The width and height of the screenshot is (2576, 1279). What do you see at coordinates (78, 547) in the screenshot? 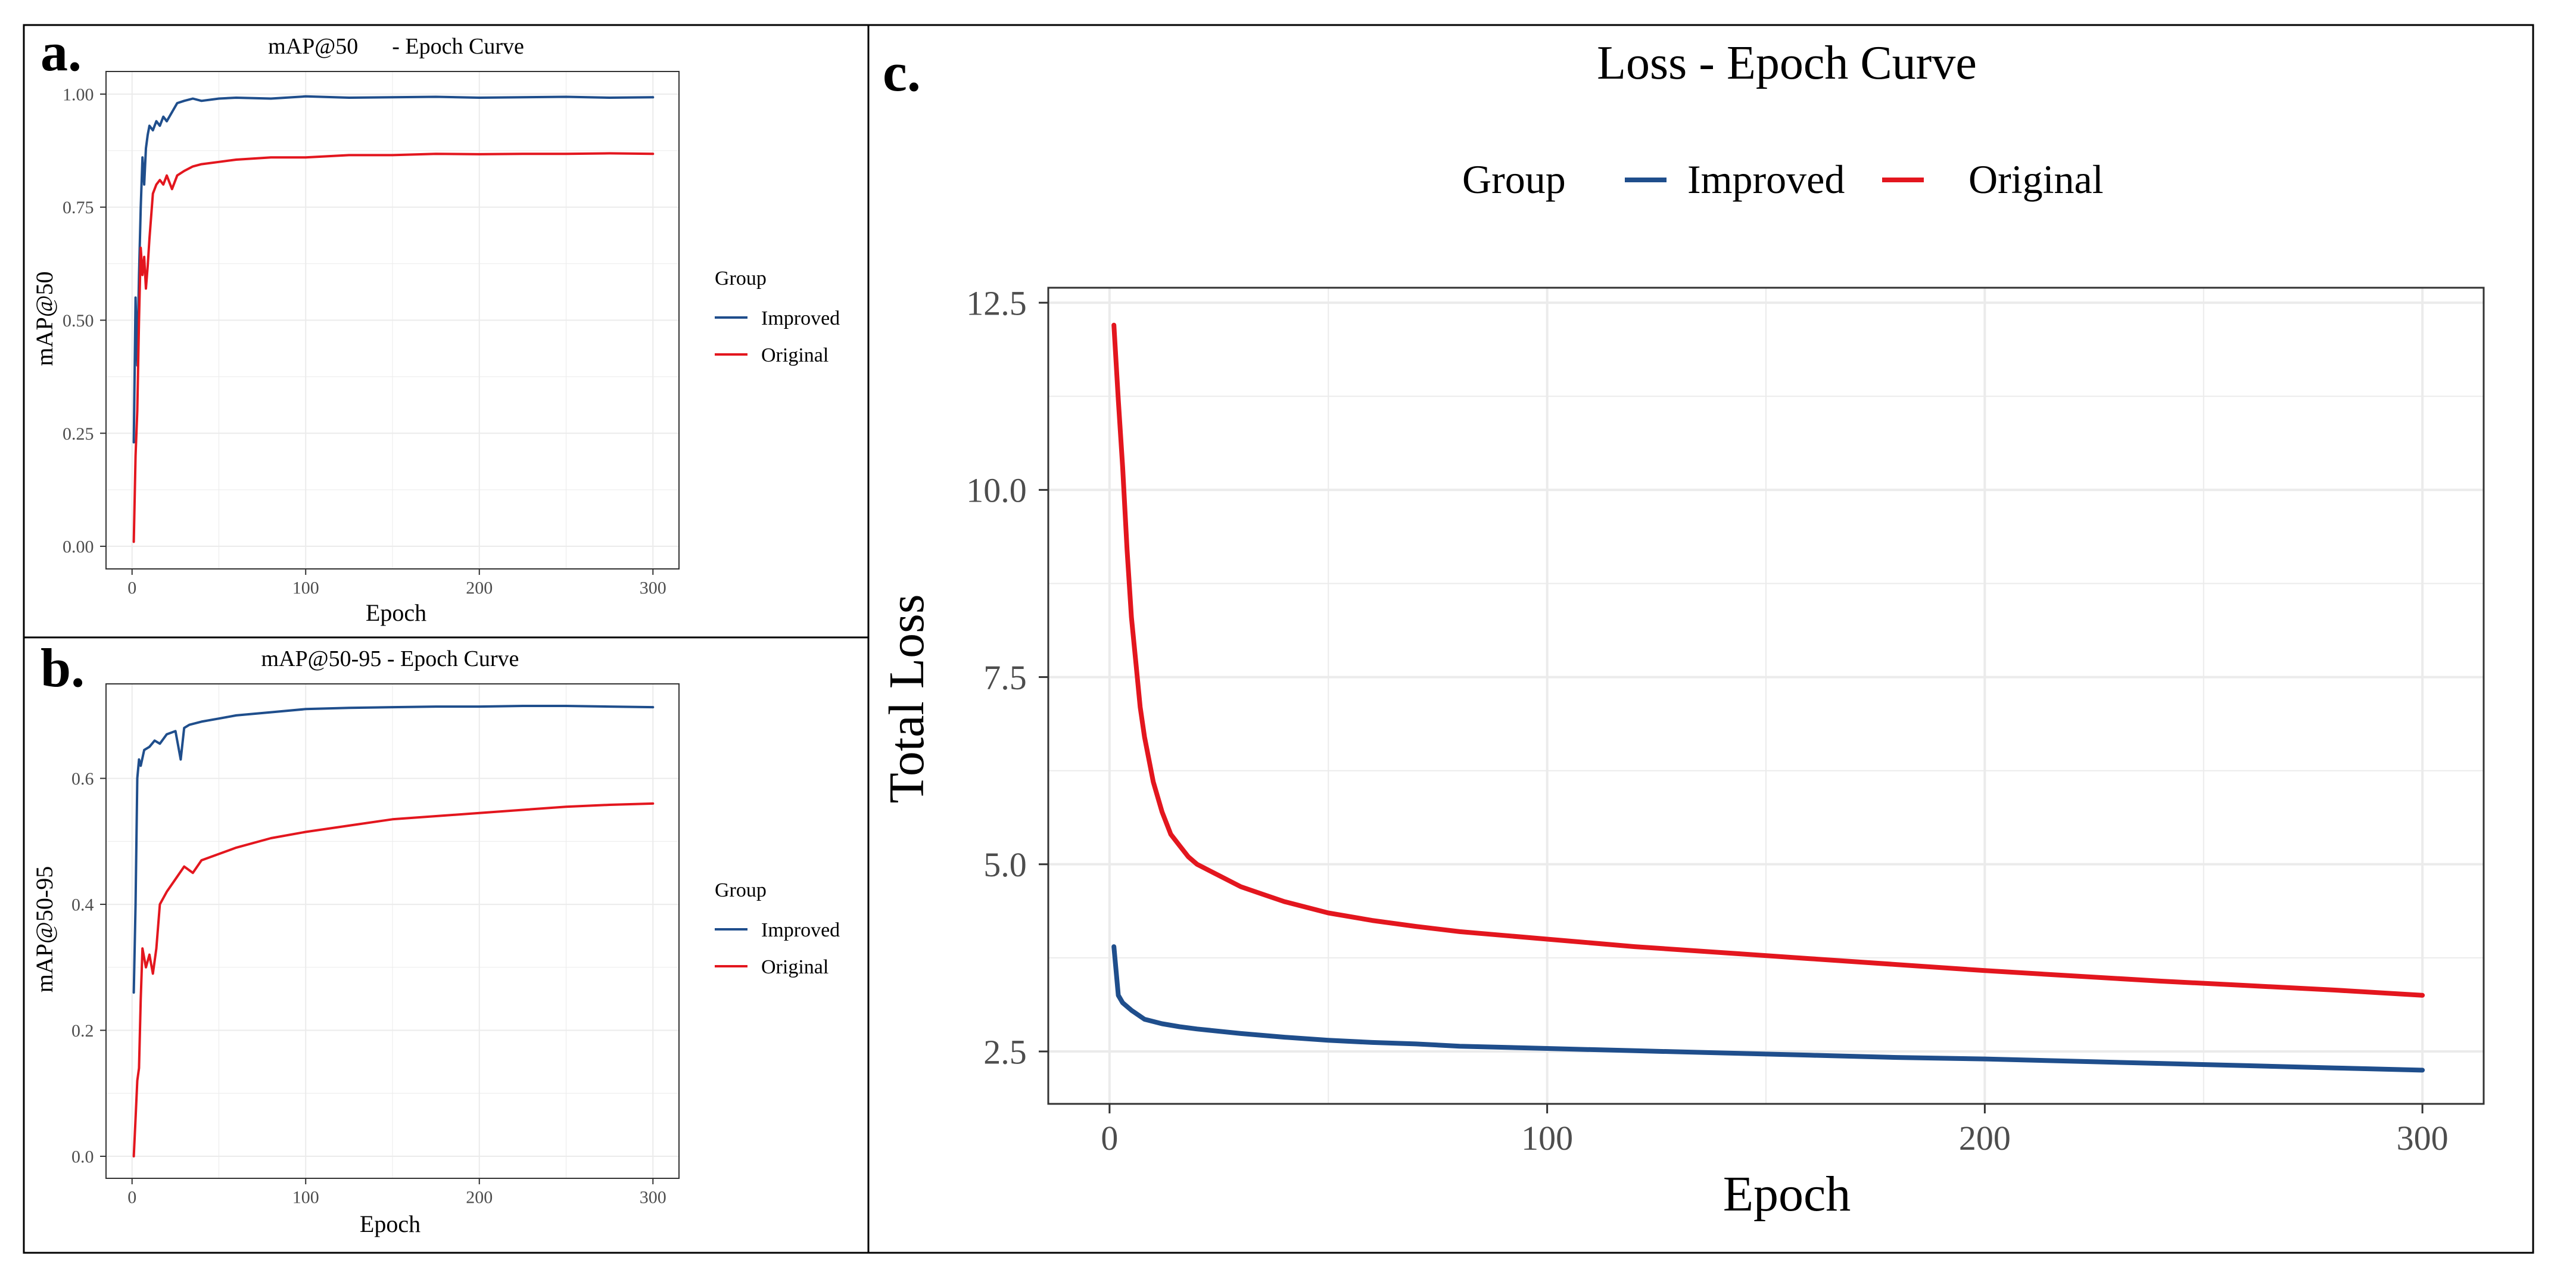
I see `chart-a-ytick-label: 0.00` at bounding box center [78, 547].